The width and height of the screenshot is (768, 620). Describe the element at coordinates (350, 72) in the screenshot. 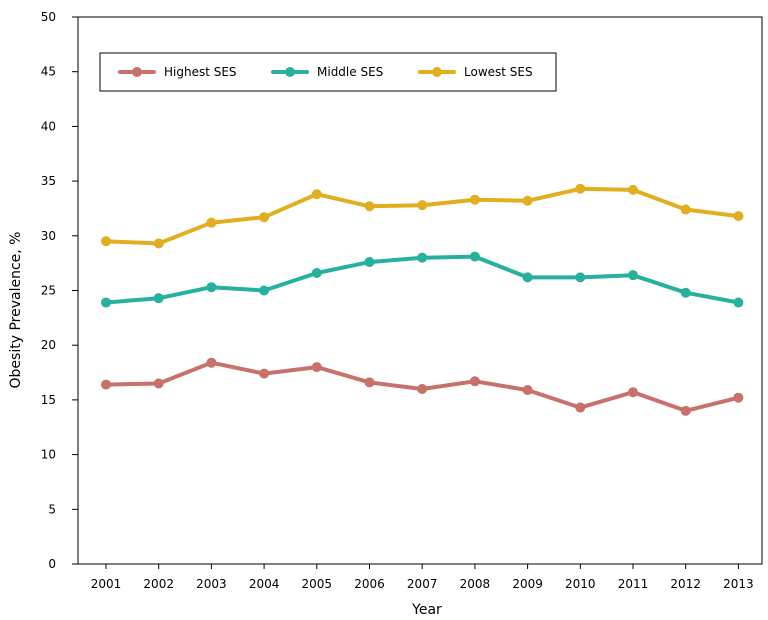

I see `legend-label: Middle SES` at that location.